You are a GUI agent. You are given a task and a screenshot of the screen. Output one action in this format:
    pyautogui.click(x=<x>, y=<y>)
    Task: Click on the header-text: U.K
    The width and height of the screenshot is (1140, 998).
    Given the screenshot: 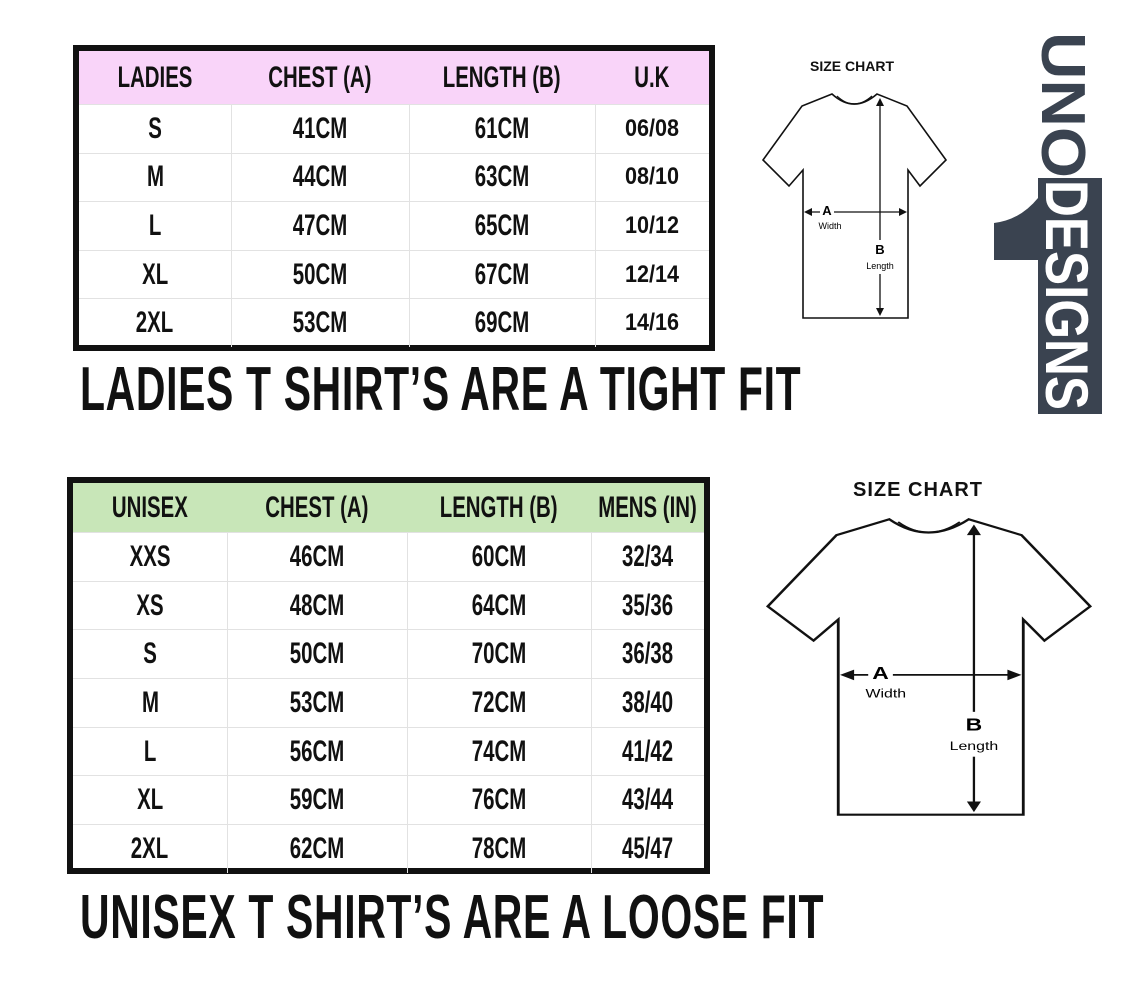 What is the action you would take?
    pyautogui.click(x=652, y=77)
    